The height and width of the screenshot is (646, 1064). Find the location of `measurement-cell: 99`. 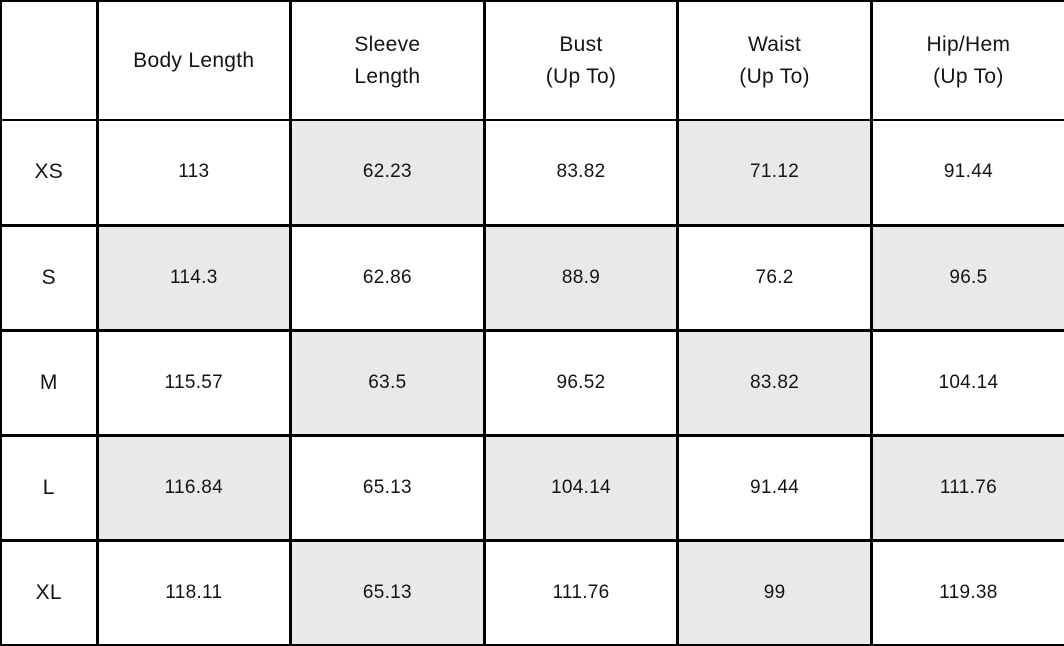

measurement-cell: 99 is located at coordinates (774, 592).